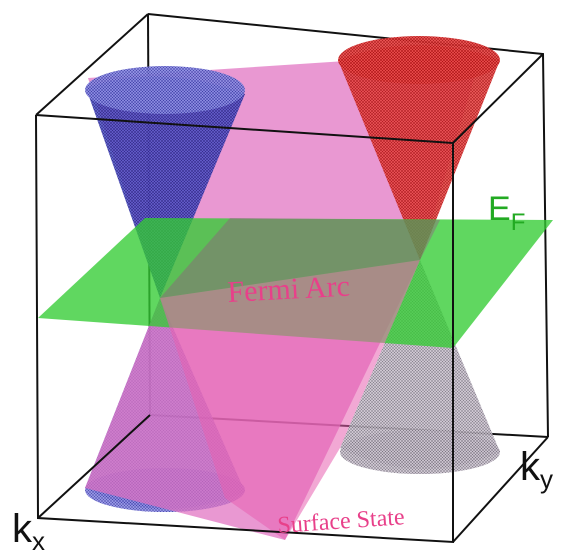 The height and width of the screenshot is (551, 569). Describe the element at coordinates (420, 367) in the screenshot. I see `lower-cone-right` at that location.